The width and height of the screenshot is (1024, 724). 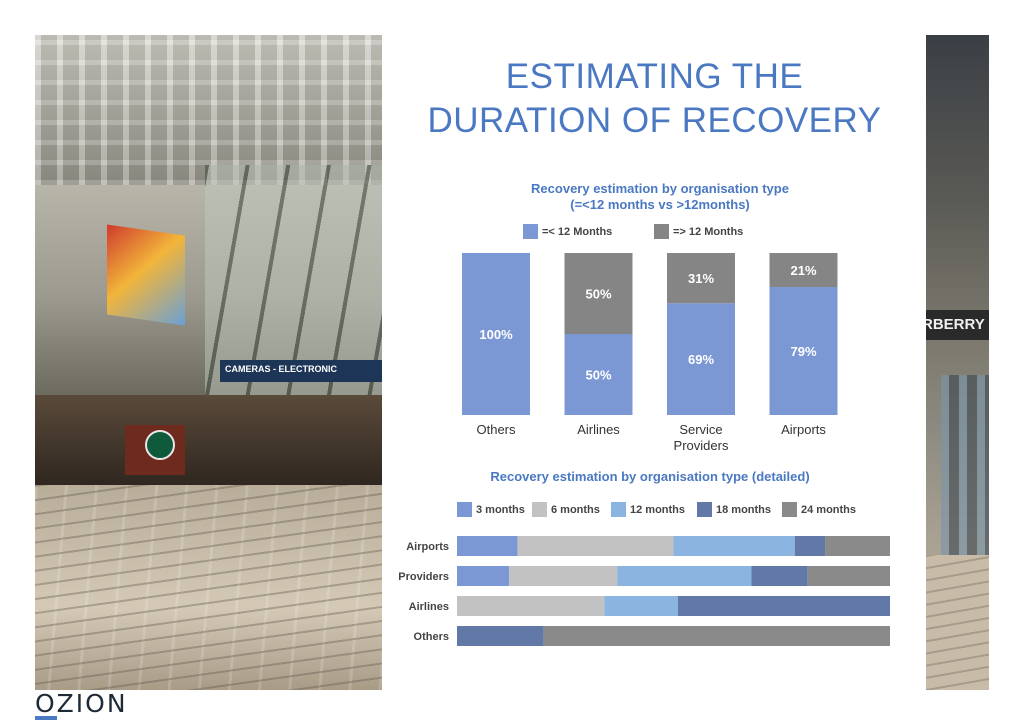 I want to click on x-tick-label: Service, so click(x=700, y=429).